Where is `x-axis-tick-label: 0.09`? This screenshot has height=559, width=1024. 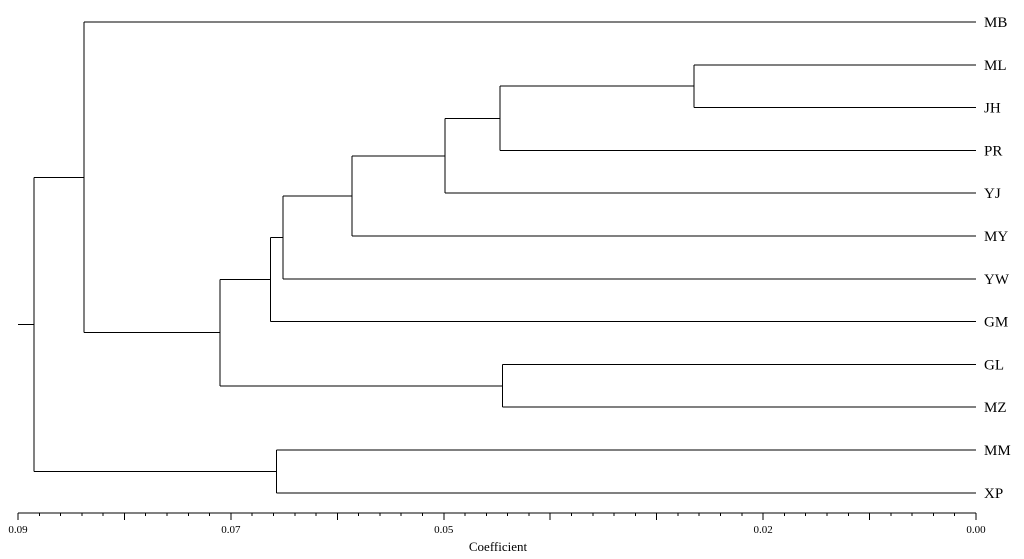
x-axis-tick-label: 0.09 is located at coordinates (18, 530).